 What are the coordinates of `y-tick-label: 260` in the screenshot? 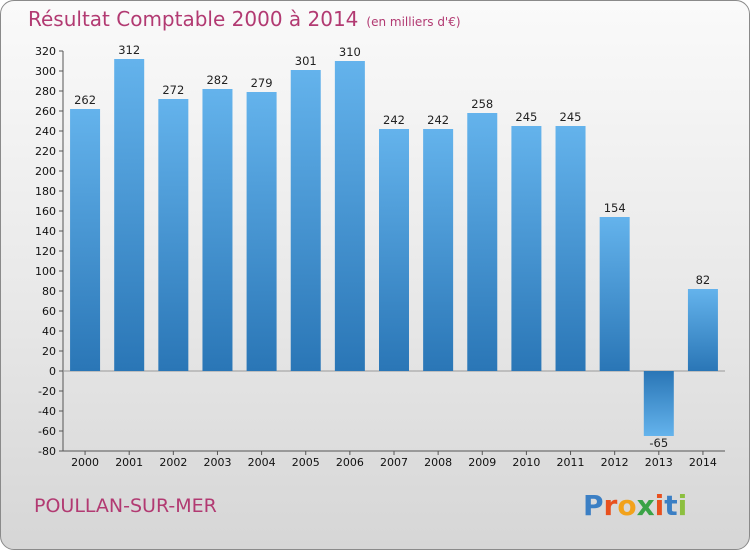 It's located at (45, 111).